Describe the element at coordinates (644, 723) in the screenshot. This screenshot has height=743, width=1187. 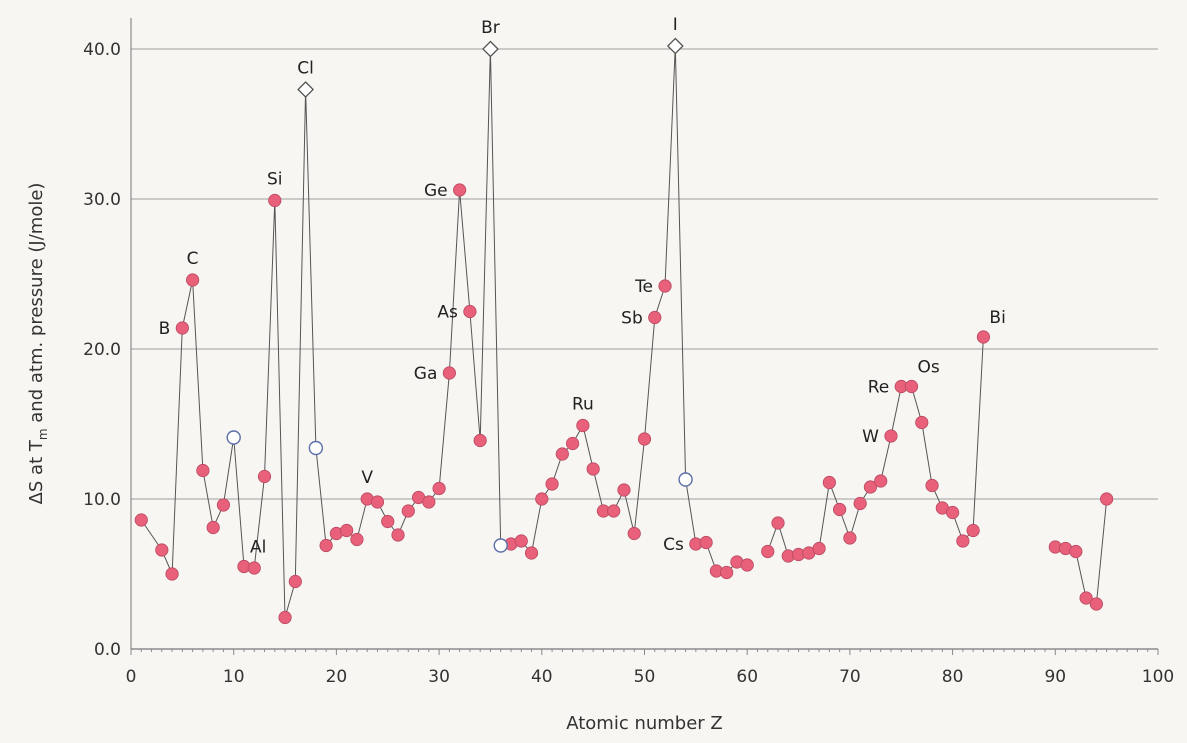
I see `x-axis-title: Atomic number Z` at that location.